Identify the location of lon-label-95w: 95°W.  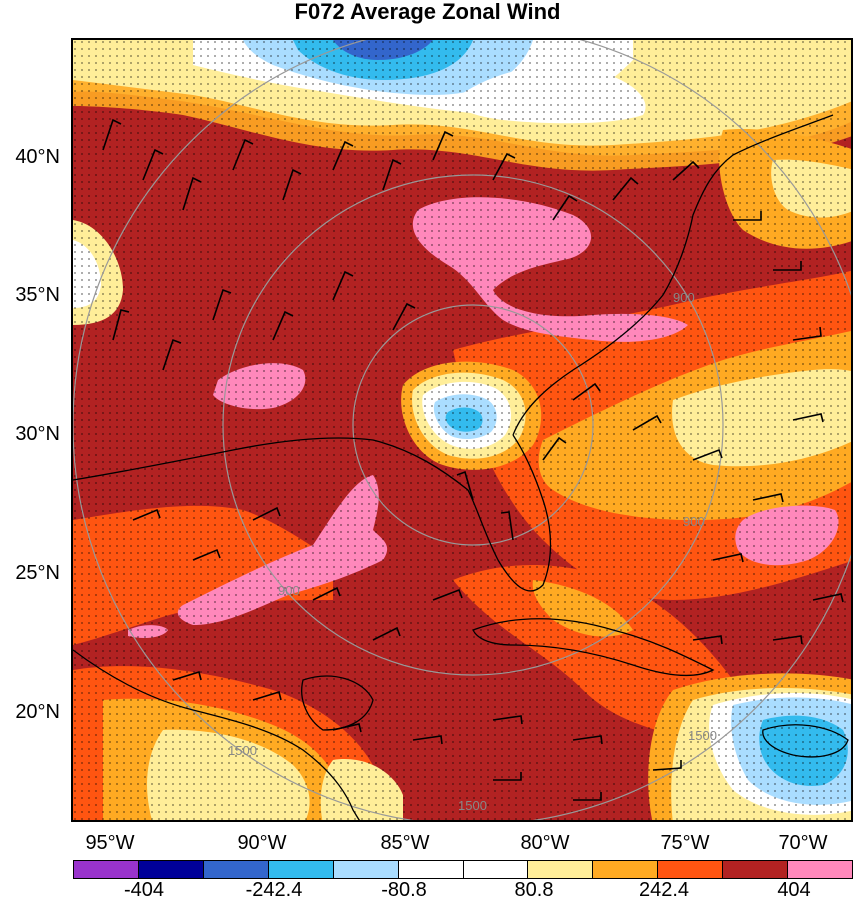
(110, 843).